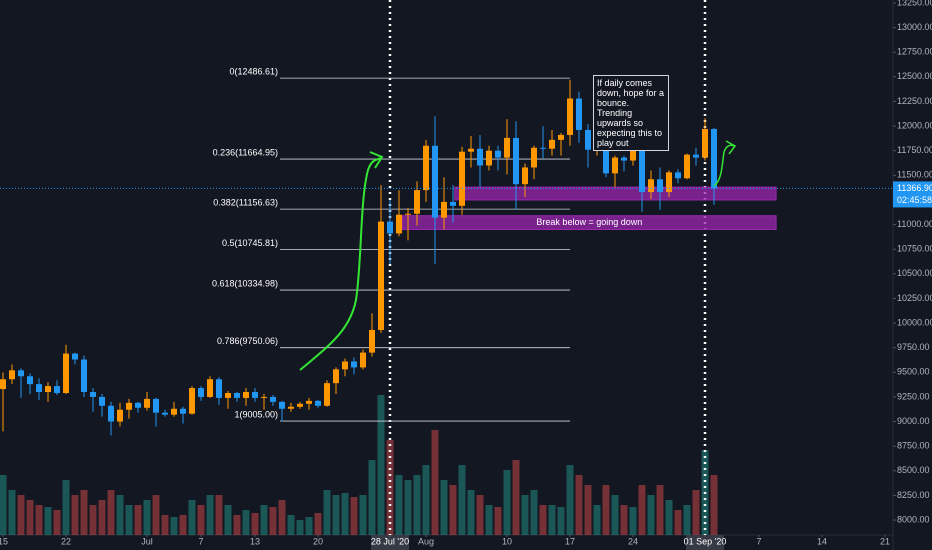 This screenshot has width=932, height=550. What do you see at coordinates (200, 541) in the screenshot?
I see `x-tick-label: 7` at bounding box center [200, 541].